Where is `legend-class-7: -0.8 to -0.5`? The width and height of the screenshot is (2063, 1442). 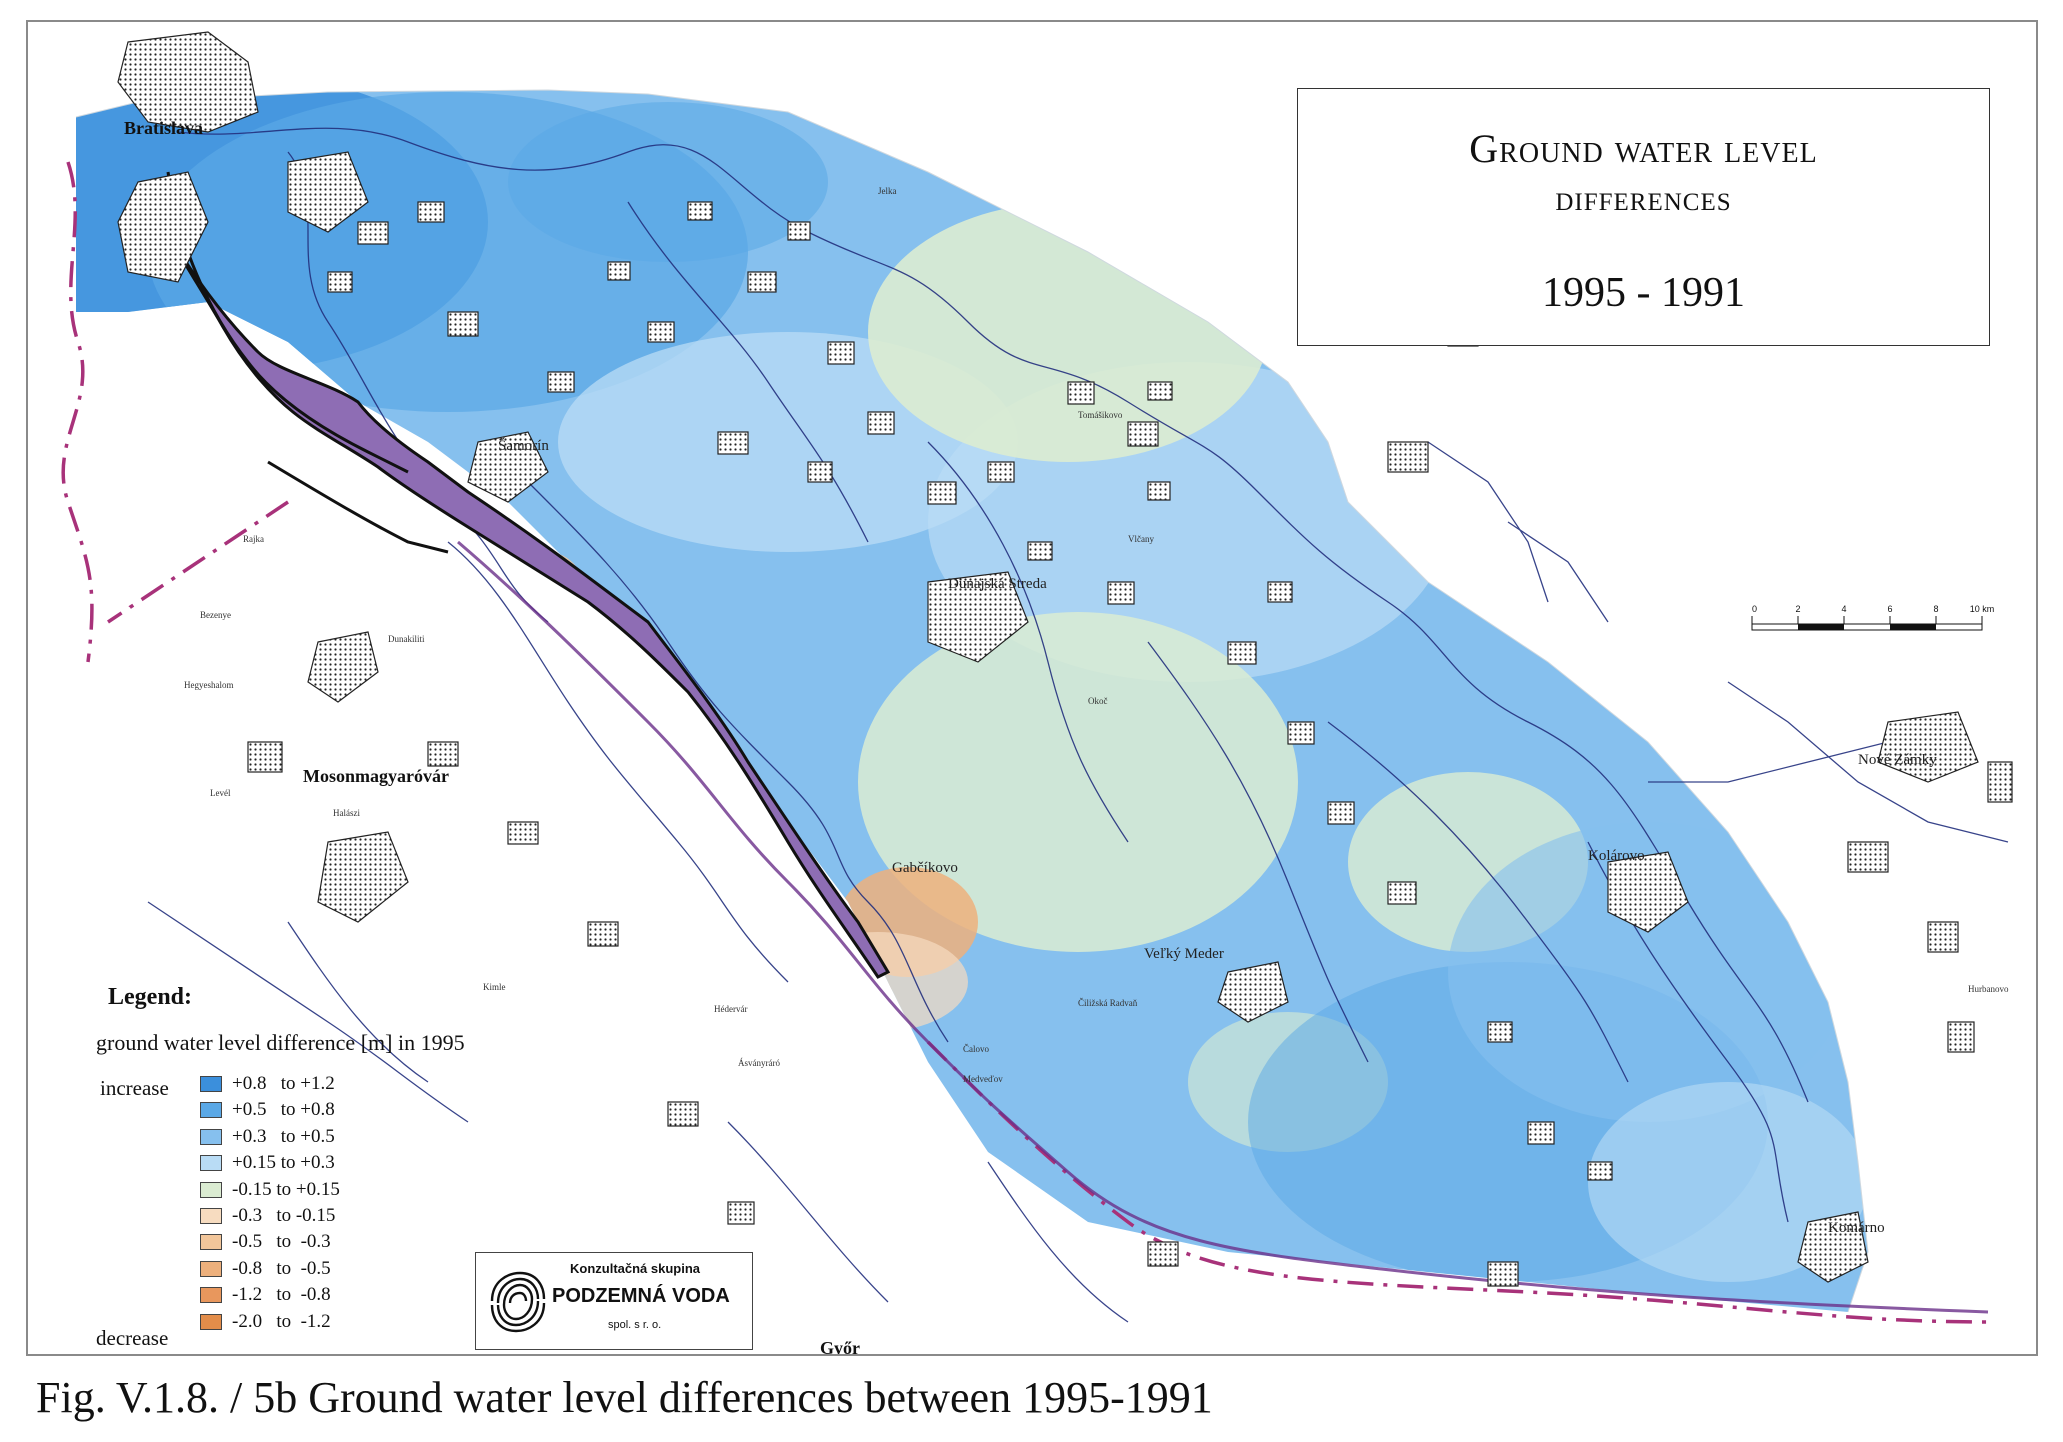
legend-class-7: -0.8 to -0.5 is located at coordinates (265, 1268).